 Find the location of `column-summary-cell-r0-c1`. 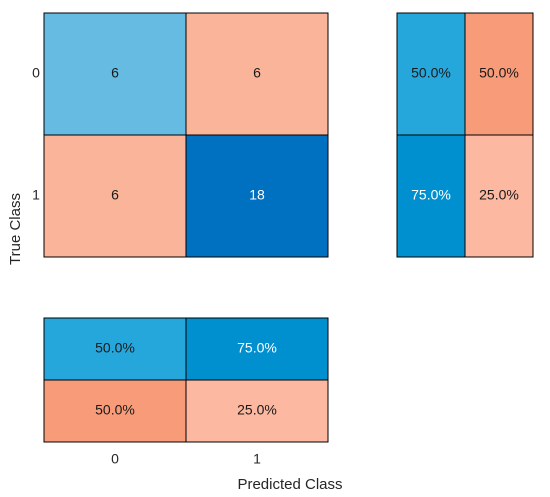

column-summary-cell-r0-c1 is located at coordinates (257, 349).